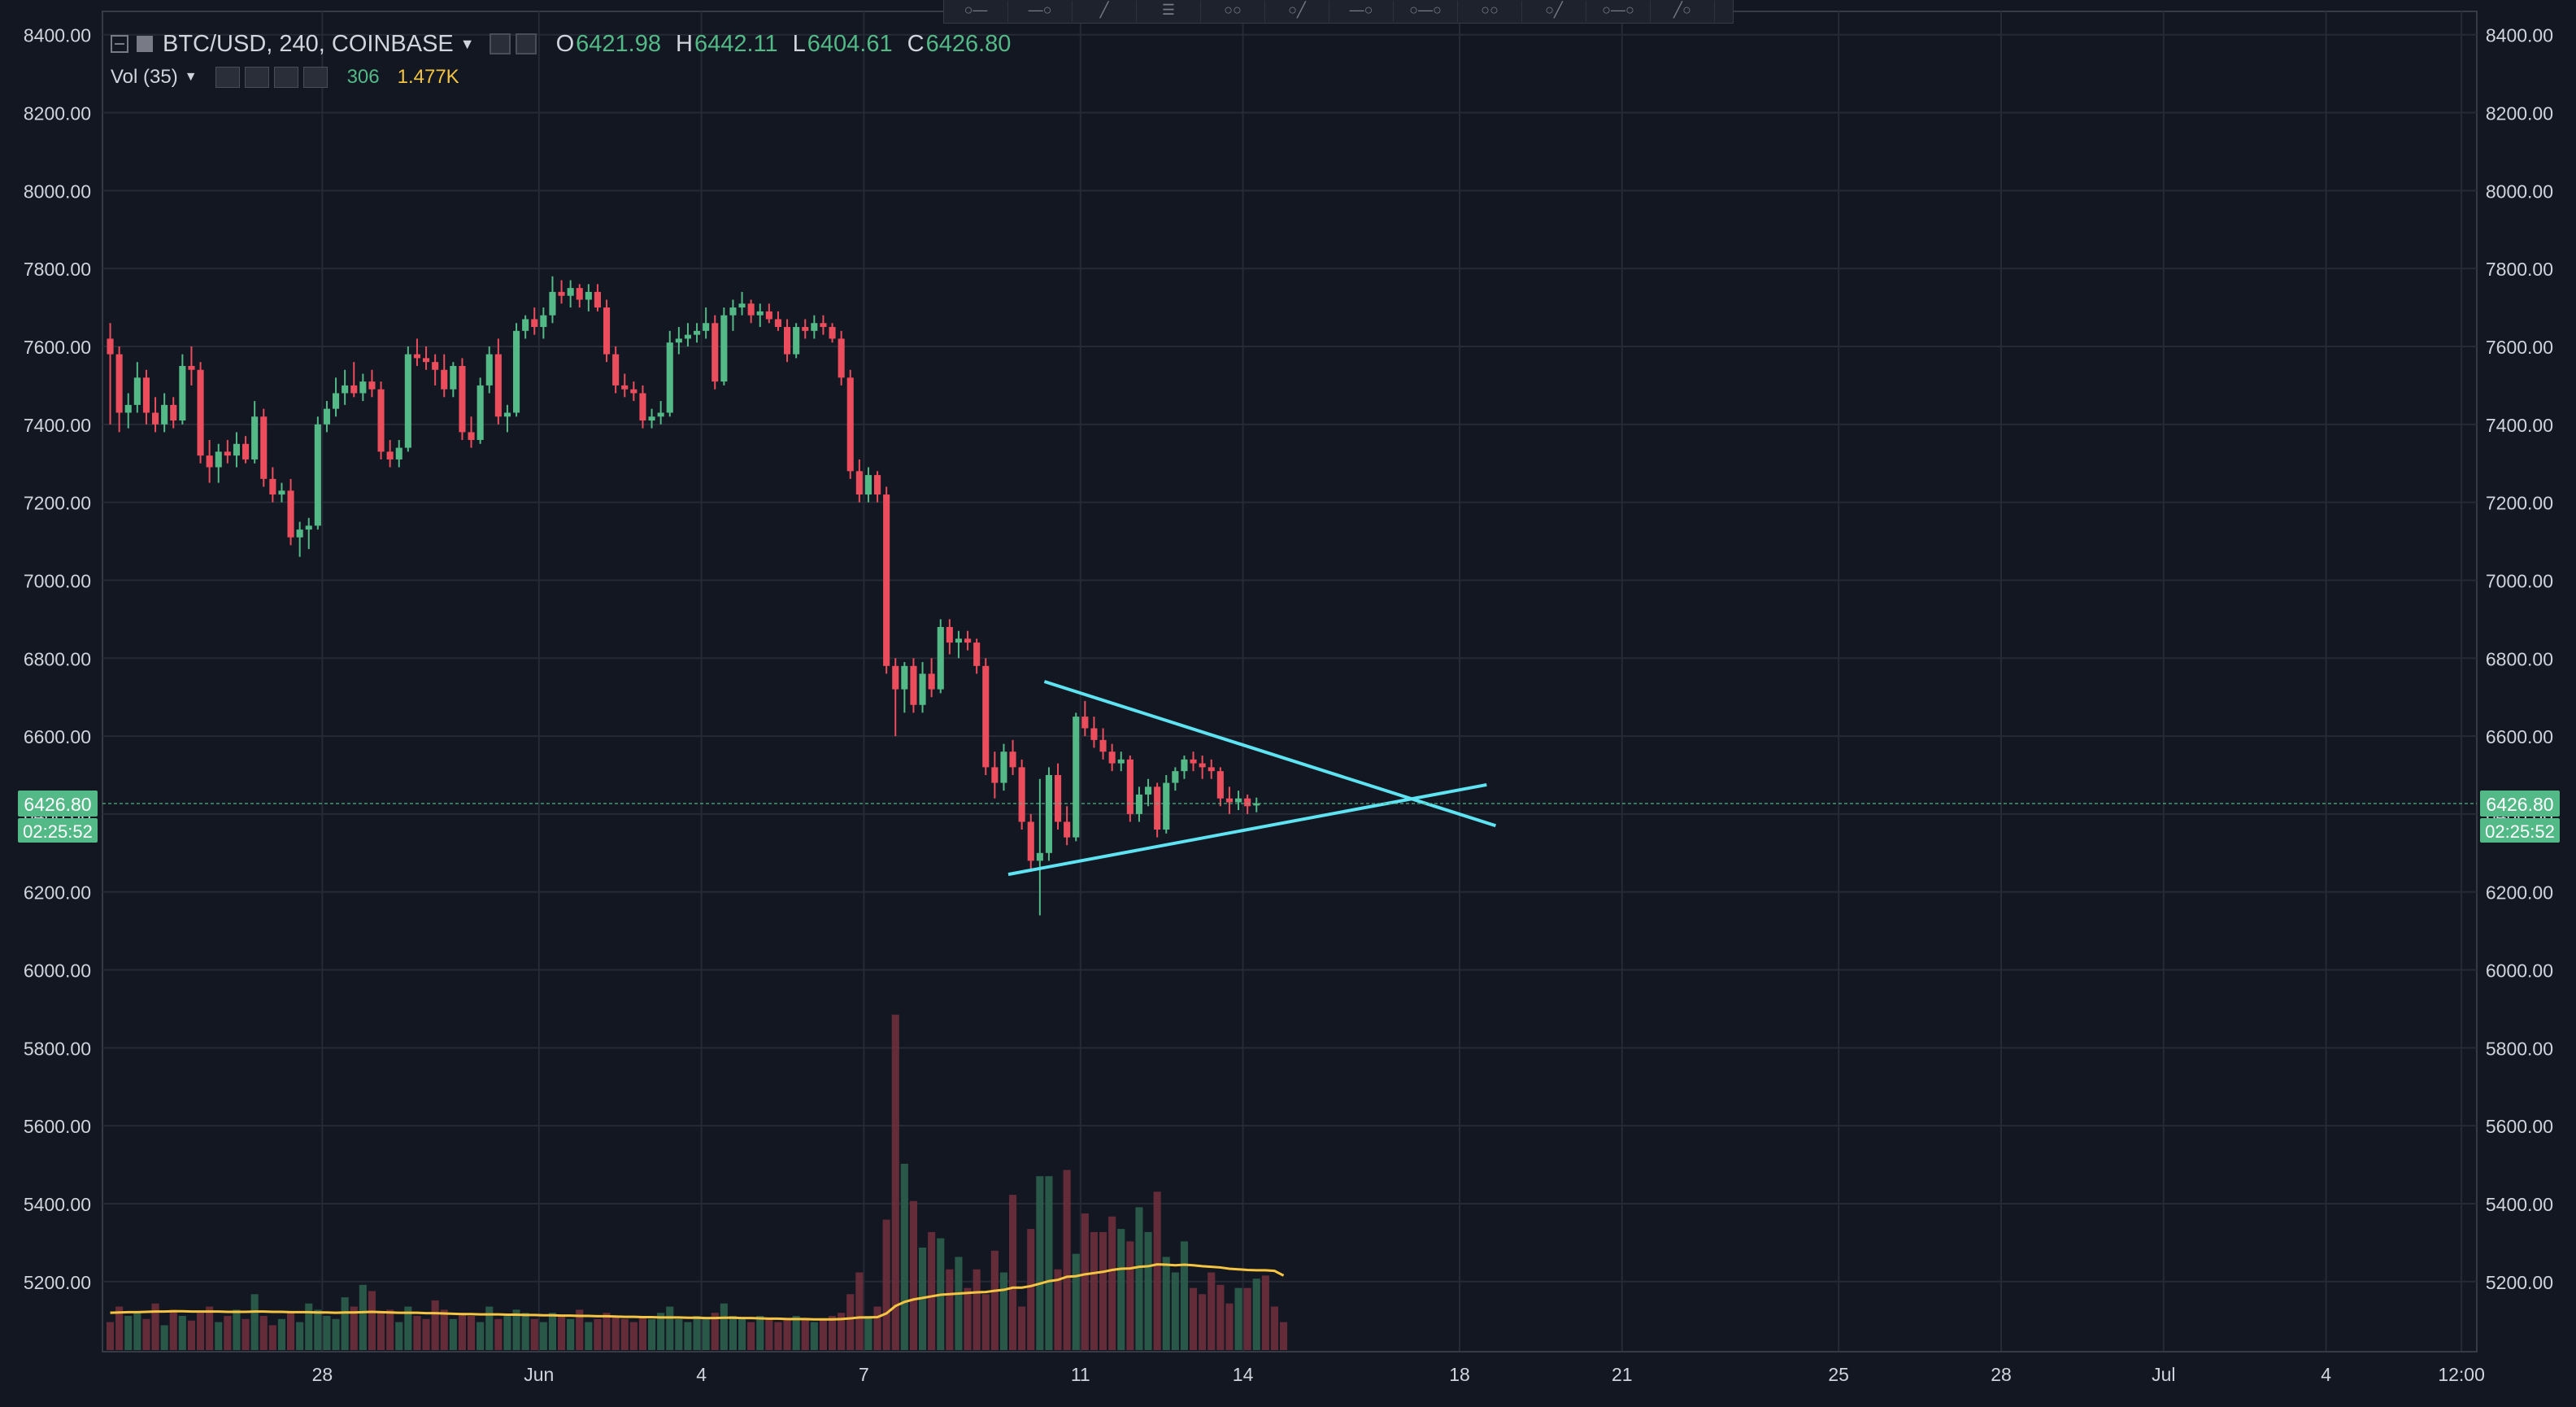  Describe the element at coordinates (2520, 1204) in the screenshot. I see `y-tick-label-right: 5400.00` at that location.